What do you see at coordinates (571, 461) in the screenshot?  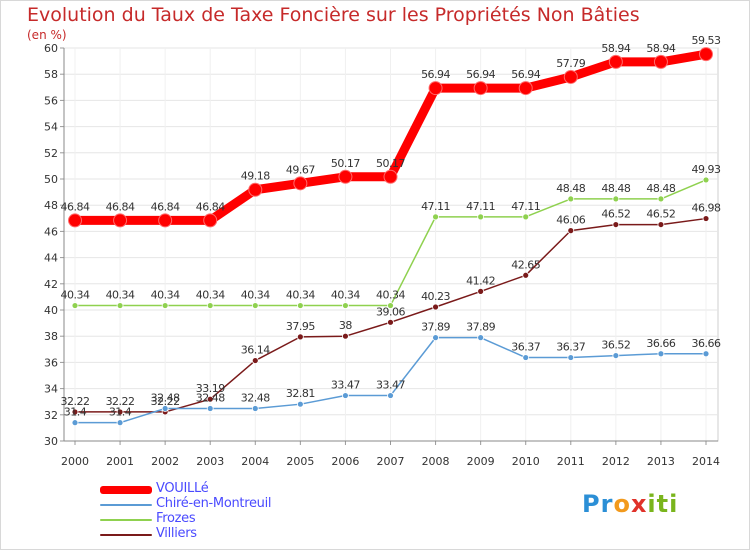 I see `x-tick-label: 2011` at bounding box center [571, 461].